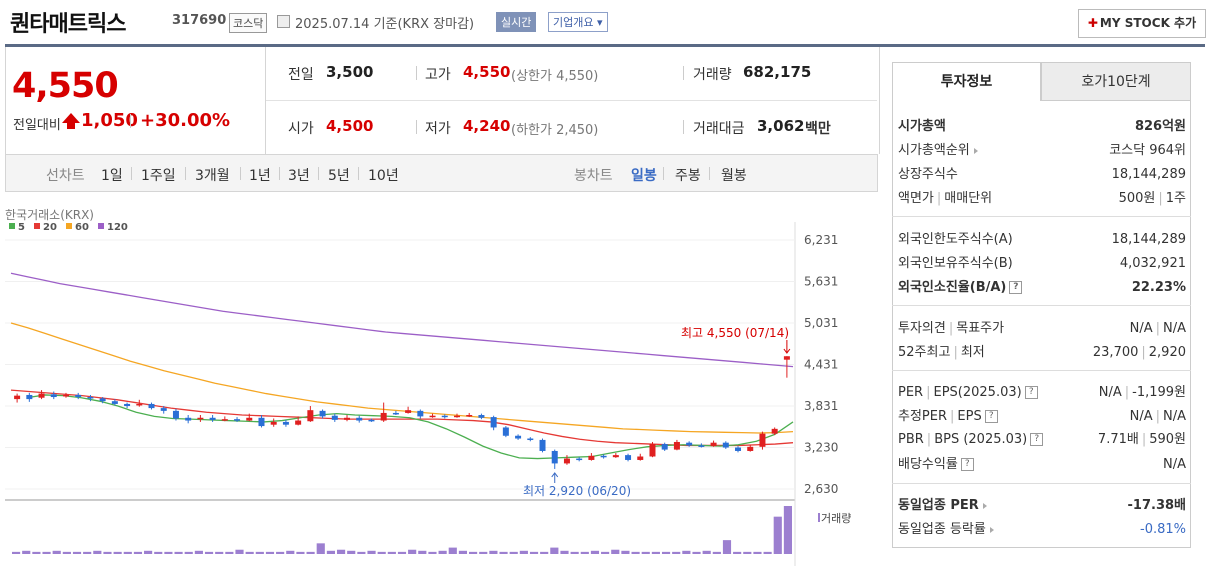 The image size is (1211, 566). What do you see at coordinates (688, 176) in the screenshot?
I see `period-weekly: 주봉` at bounding box center [688, 176].